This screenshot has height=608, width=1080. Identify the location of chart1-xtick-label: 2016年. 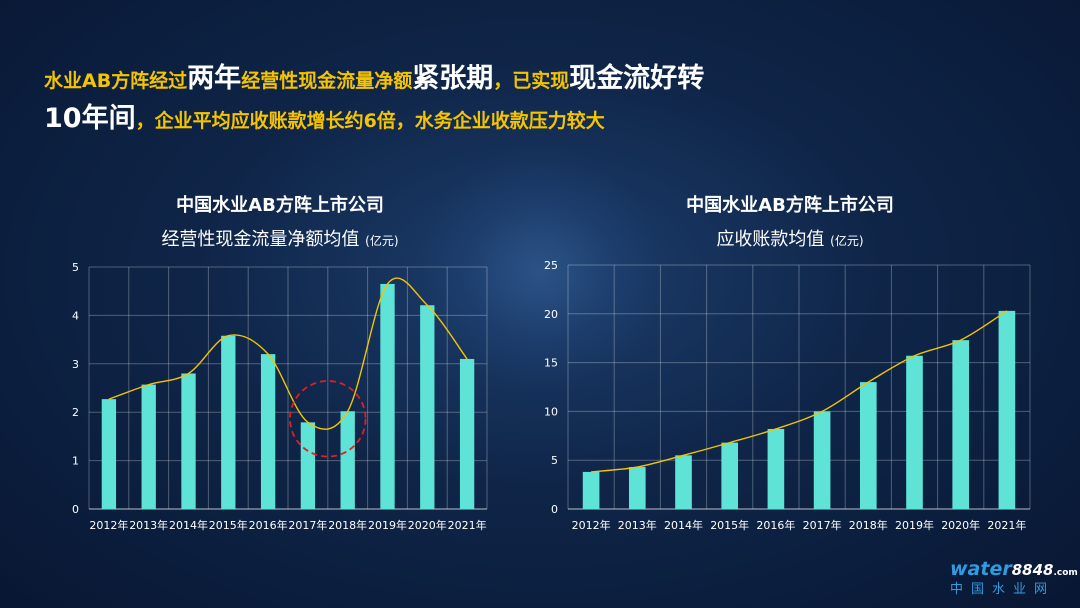
(268, 525).